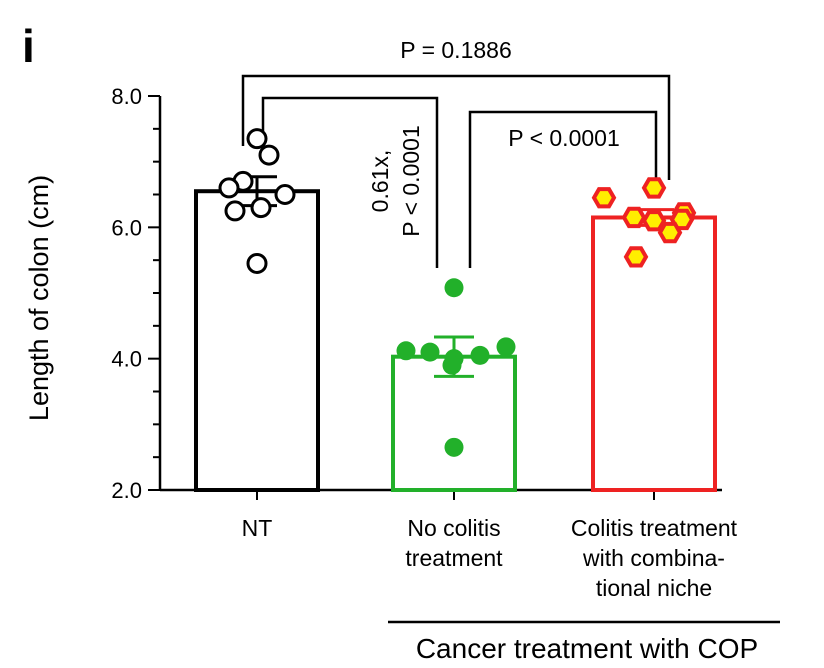 The image size is (824, 668). What do you see at coordinates (454, 558) in the screenshot?
I see `x-category-label: treatment` at bounding box center [454, 558].